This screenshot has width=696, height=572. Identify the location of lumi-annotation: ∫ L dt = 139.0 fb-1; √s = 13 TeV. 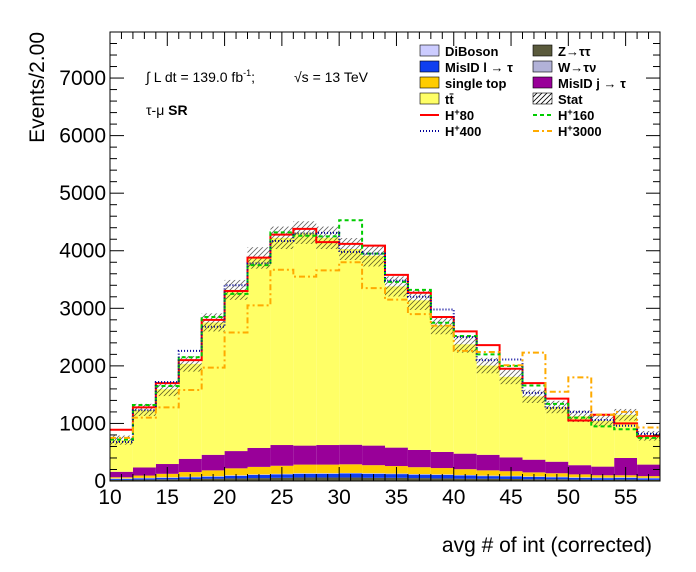
(257, 76).